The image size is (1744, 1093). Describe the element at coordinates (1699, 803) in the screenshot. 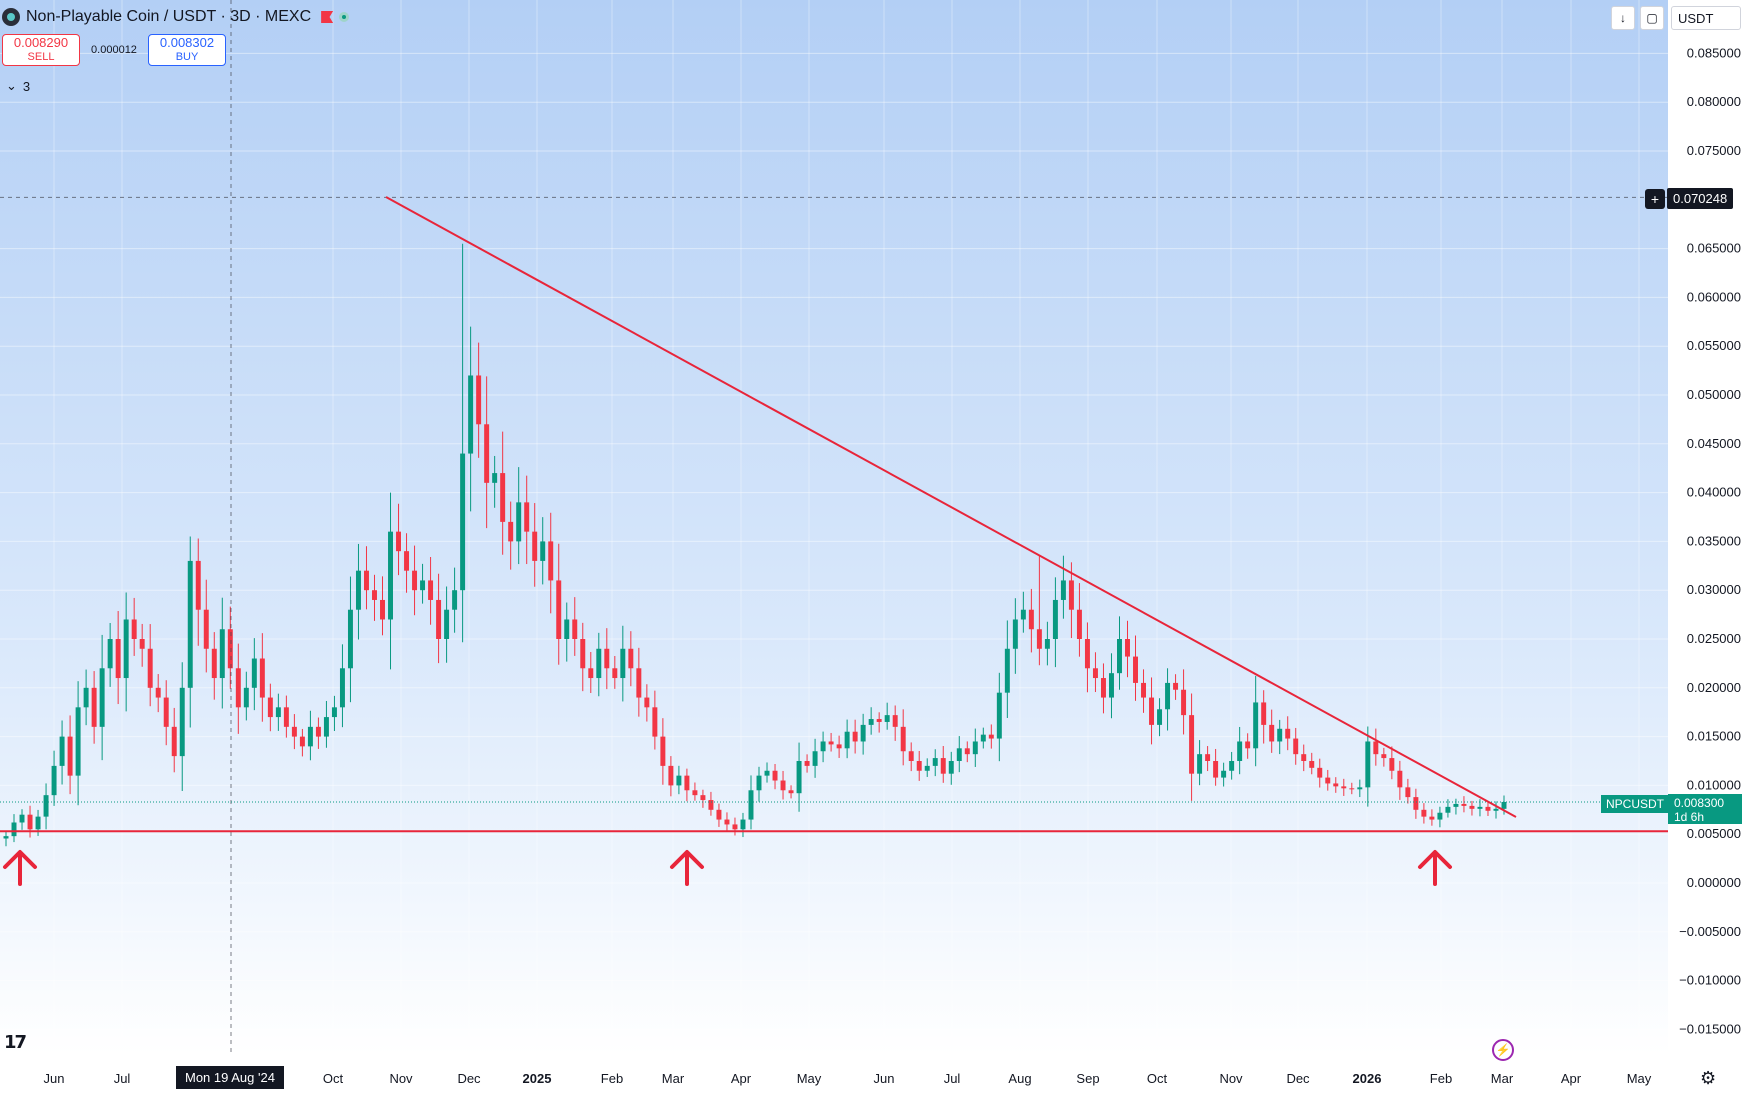

I see `last-price: 0.008300` at that location.